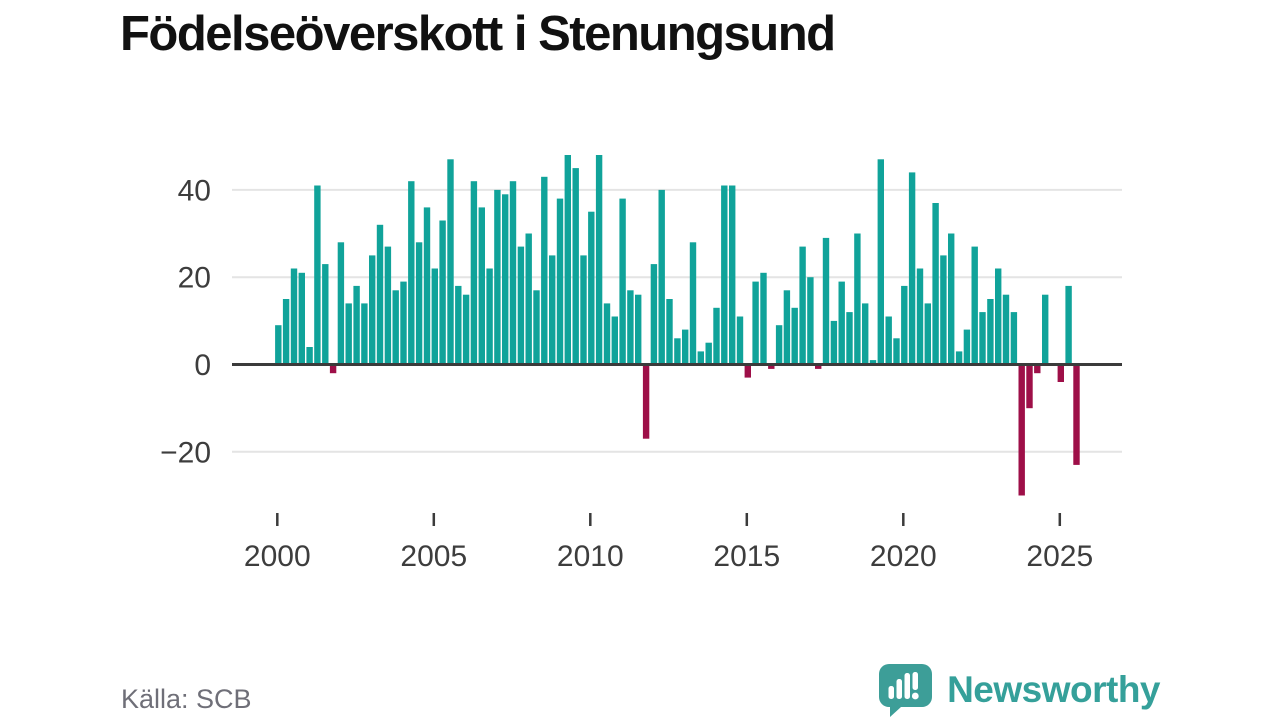 The height and width of the screenshot is (720, 1280). What do you see at coordinates (364, 334) in the screenshot?
I see `bar-2002-q4` at bounding box center [364, 334].